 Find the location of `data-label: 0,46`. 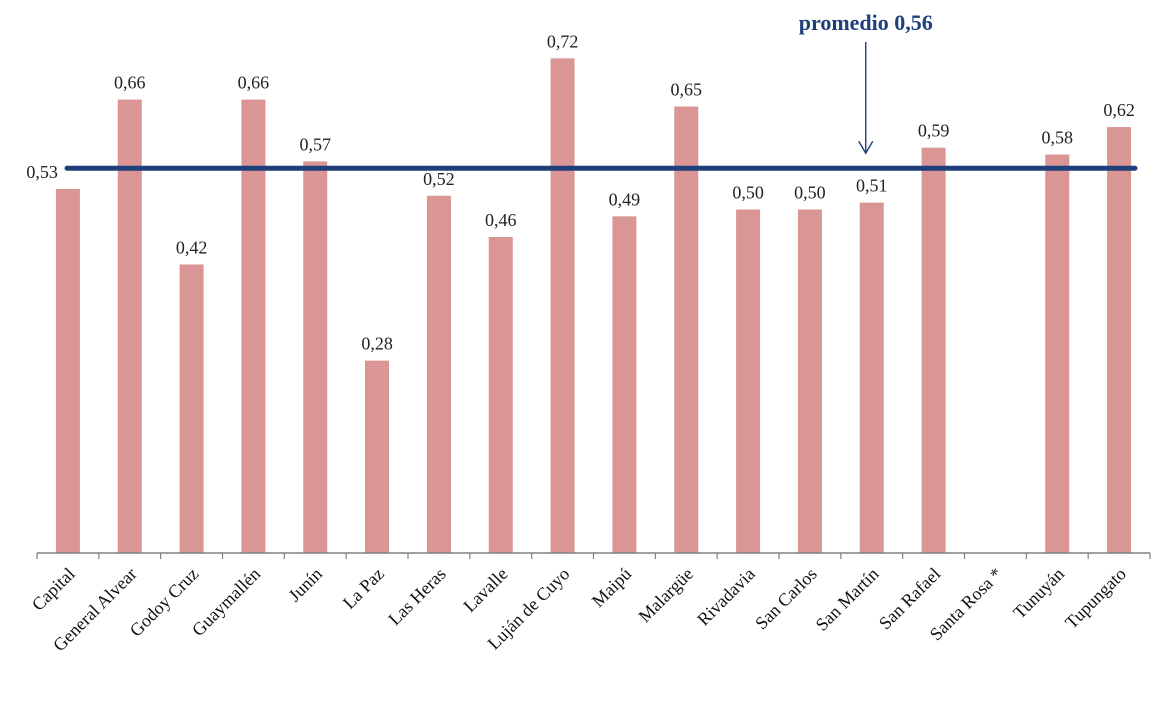

data-label: 0,46 is located at coordinates (501, 220).